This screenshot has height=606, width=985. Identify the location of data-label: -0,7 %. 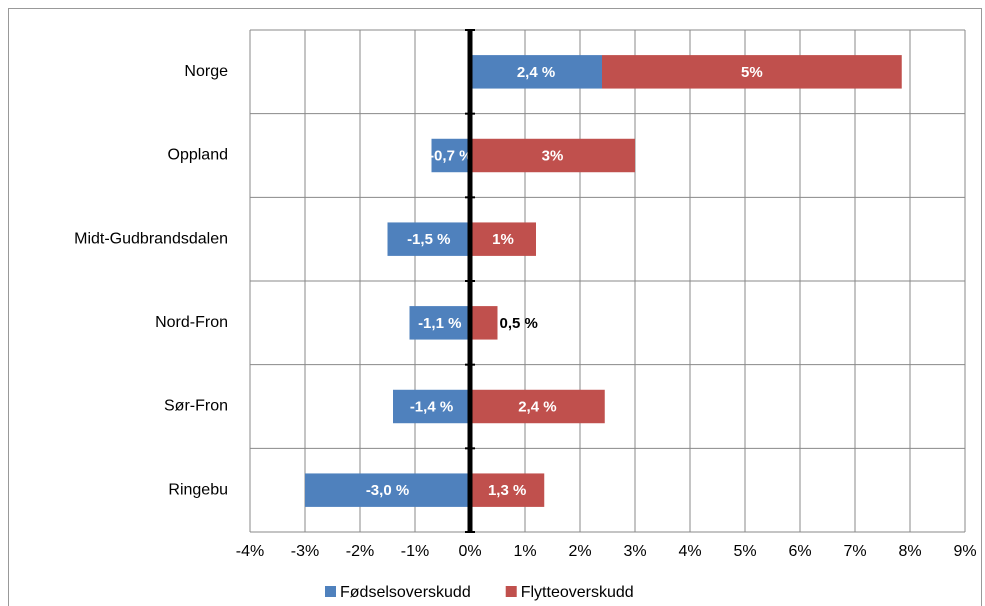
(450, 155).